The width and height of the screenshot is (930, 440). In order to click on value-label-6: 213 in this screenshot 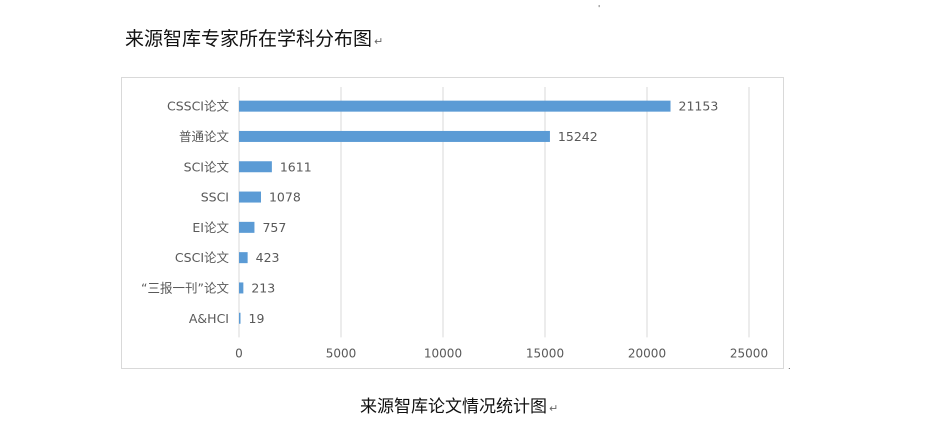, I will do `click(263, 287)`.